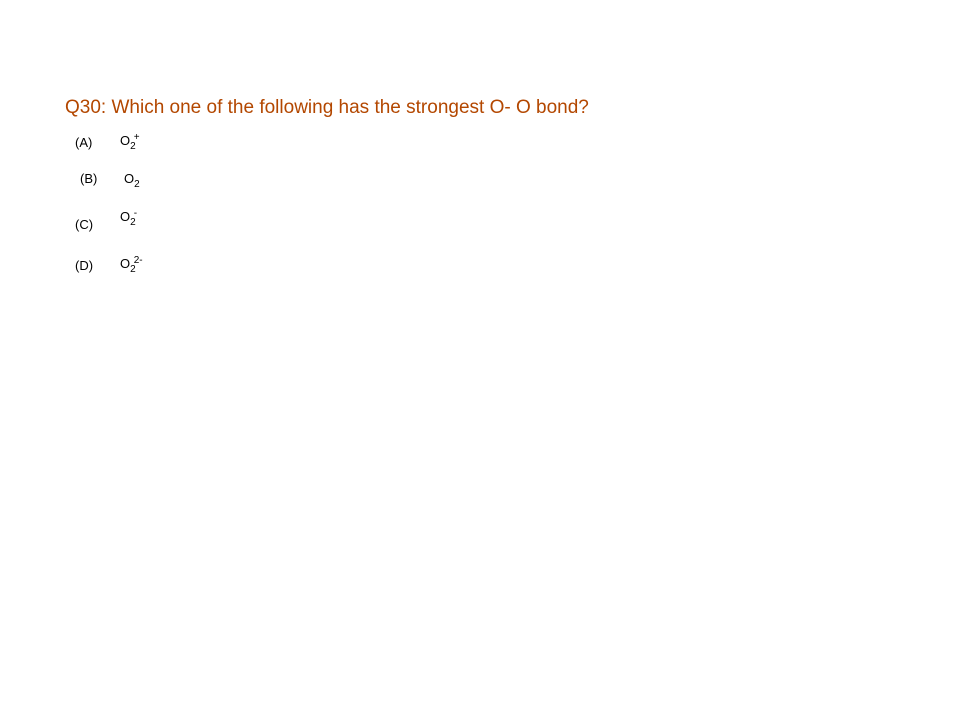 This screenshot has height=719, width=960. Describe the element at coordinates (135, 213) in the screenshot. I see `option-c-charge: -` at that location.